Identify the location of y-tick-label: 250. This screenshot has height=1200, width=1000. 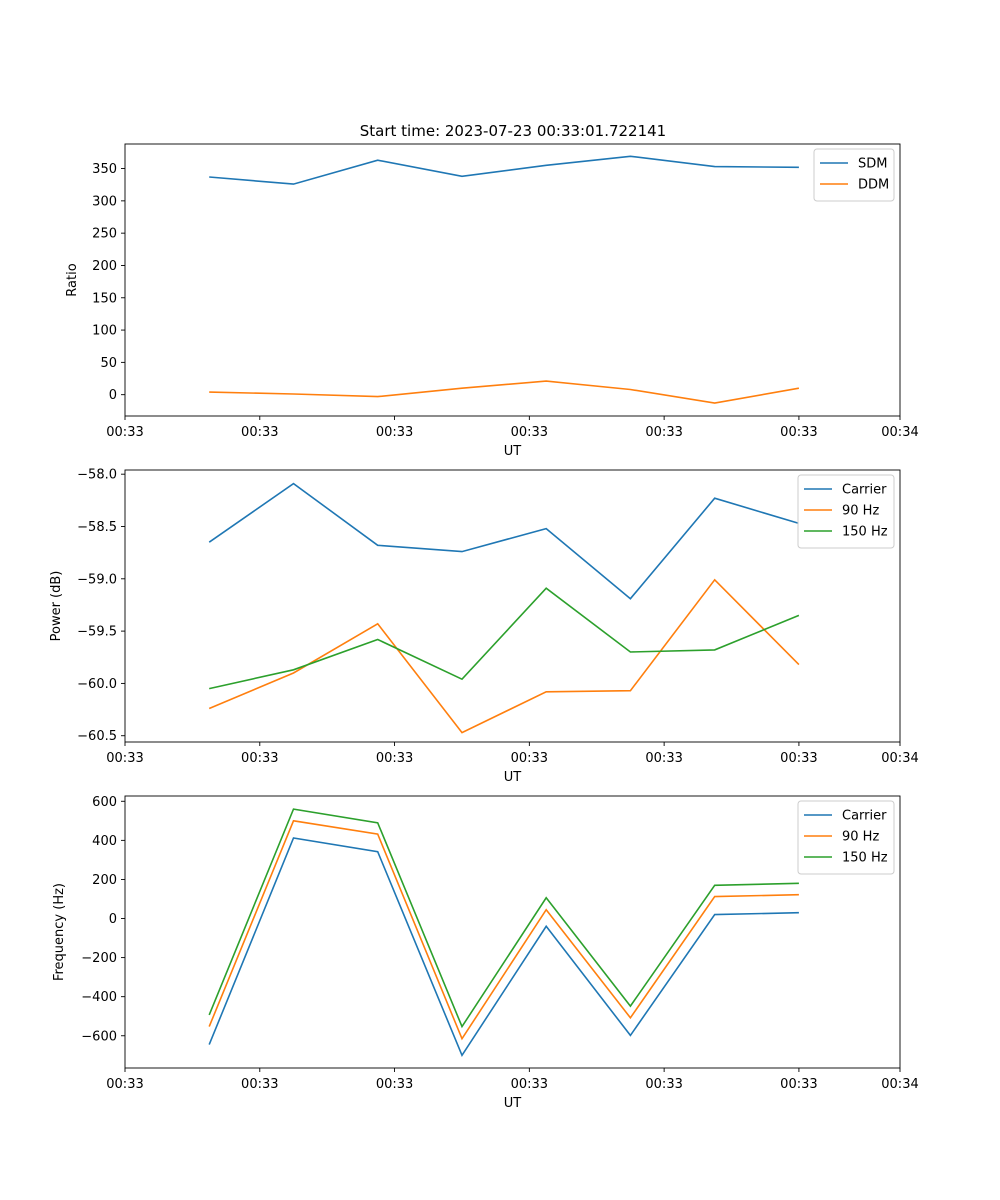
(104, 234).